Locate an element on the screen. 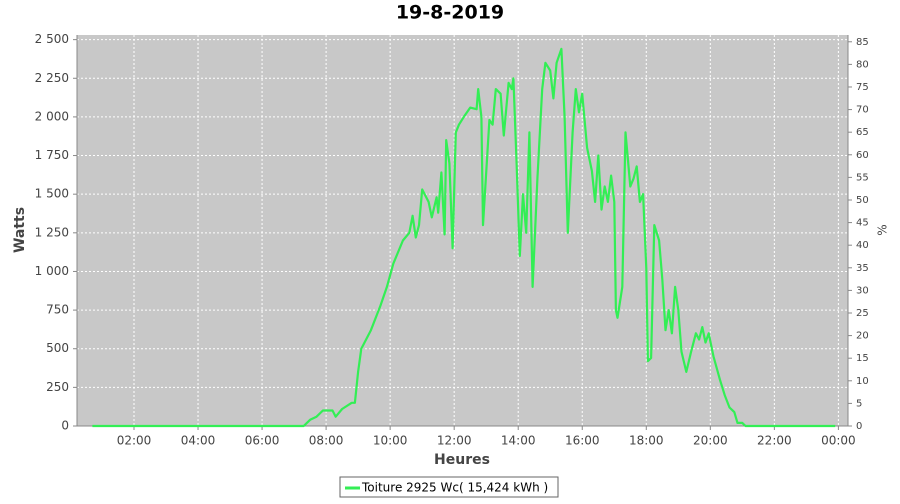  y2-tick-label: 45 is located at coordinates (862, 223).